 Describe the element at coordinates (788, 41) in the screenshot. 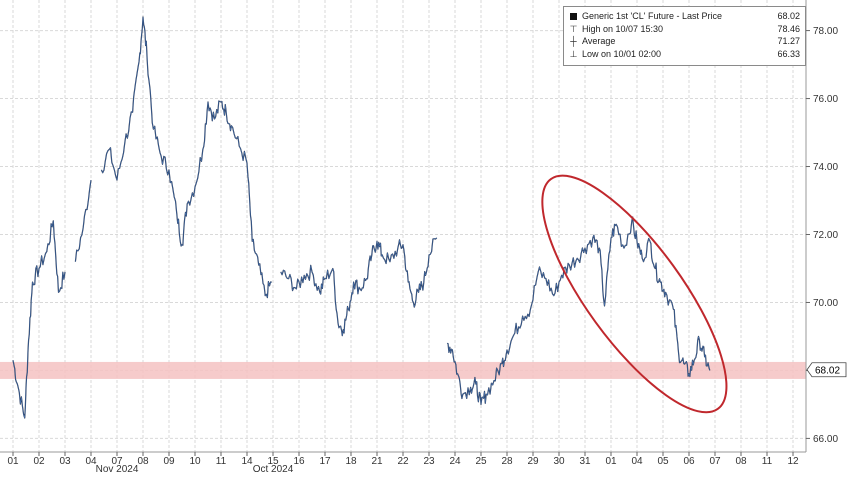

I see `legend-average-value: 71.27` at that location.